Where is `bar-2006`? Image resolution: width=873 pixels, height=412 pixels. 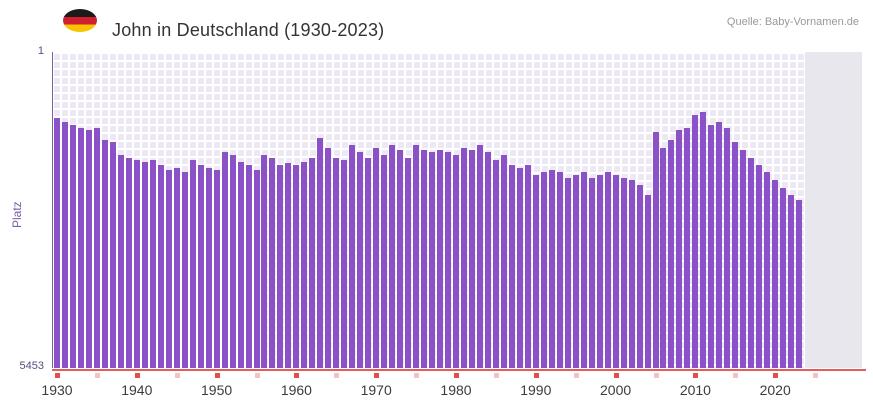
bar-2006 is located at coordinates (663, 258).